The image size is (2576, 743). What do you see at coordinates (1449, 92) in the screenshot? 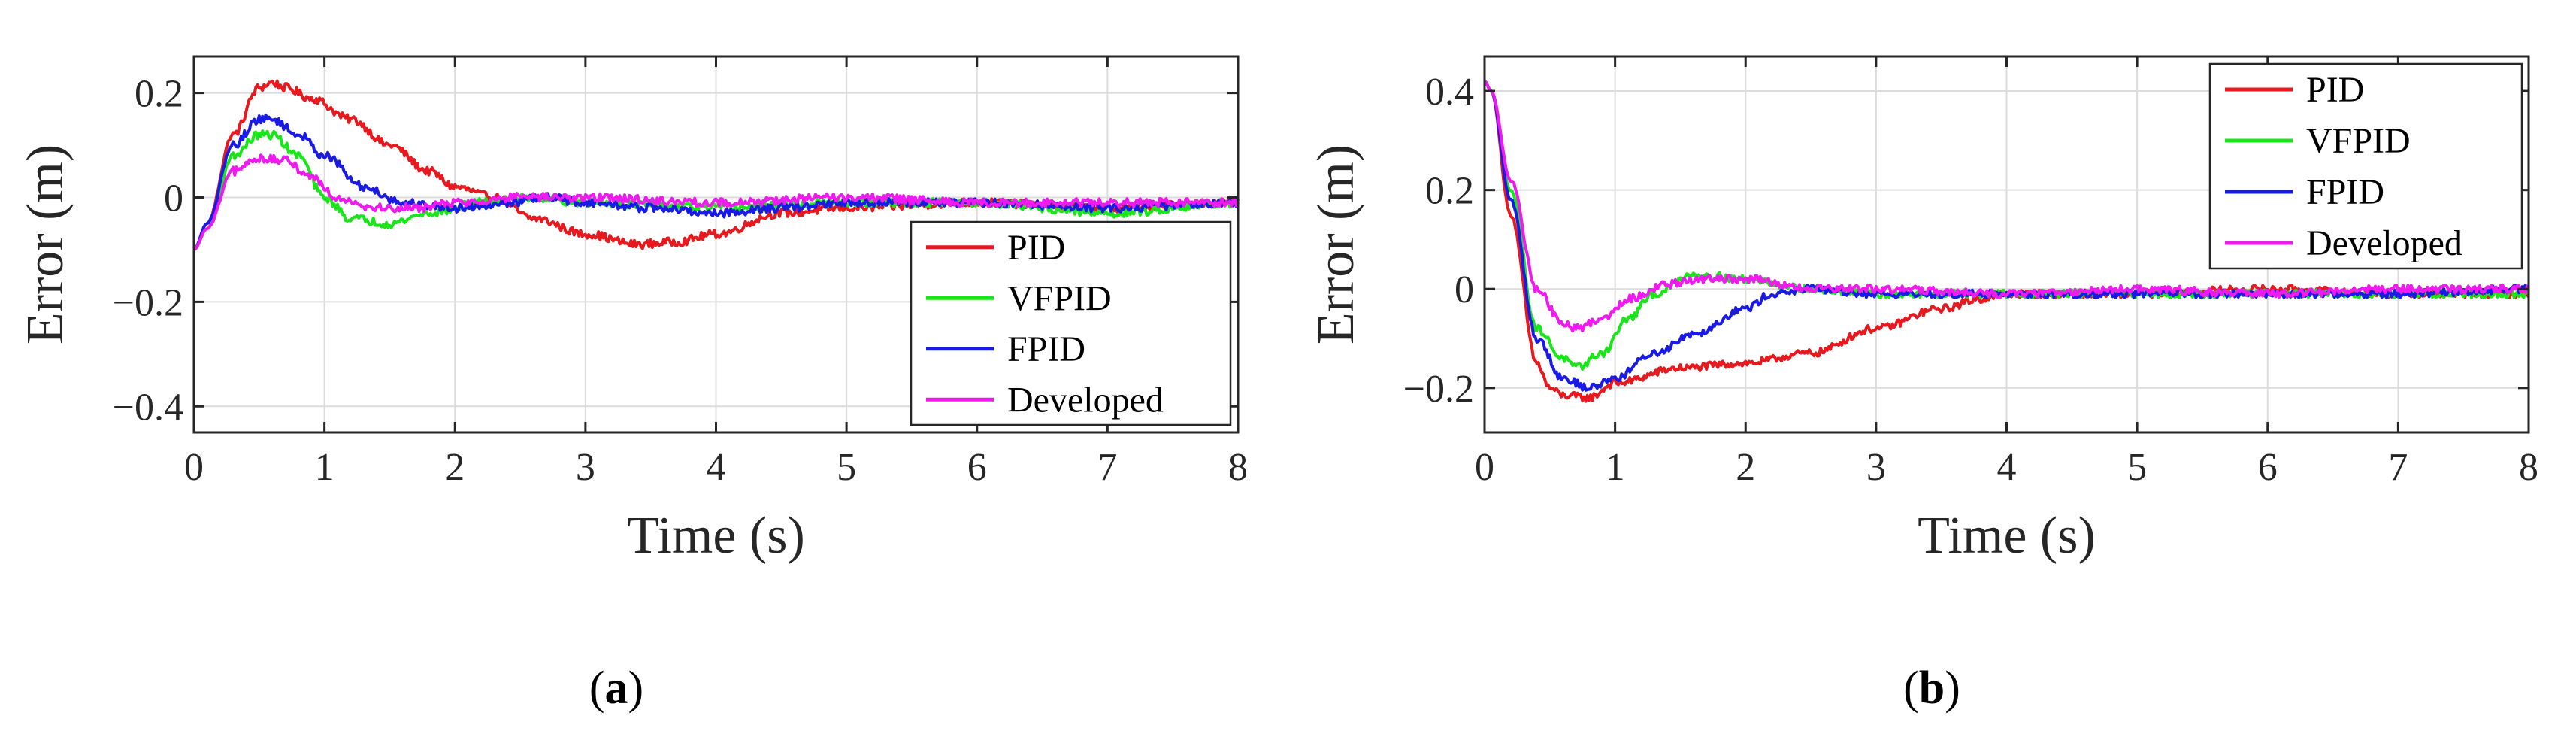
I see `y-tick-label: 0.4` at bounding box center [1449, 92].